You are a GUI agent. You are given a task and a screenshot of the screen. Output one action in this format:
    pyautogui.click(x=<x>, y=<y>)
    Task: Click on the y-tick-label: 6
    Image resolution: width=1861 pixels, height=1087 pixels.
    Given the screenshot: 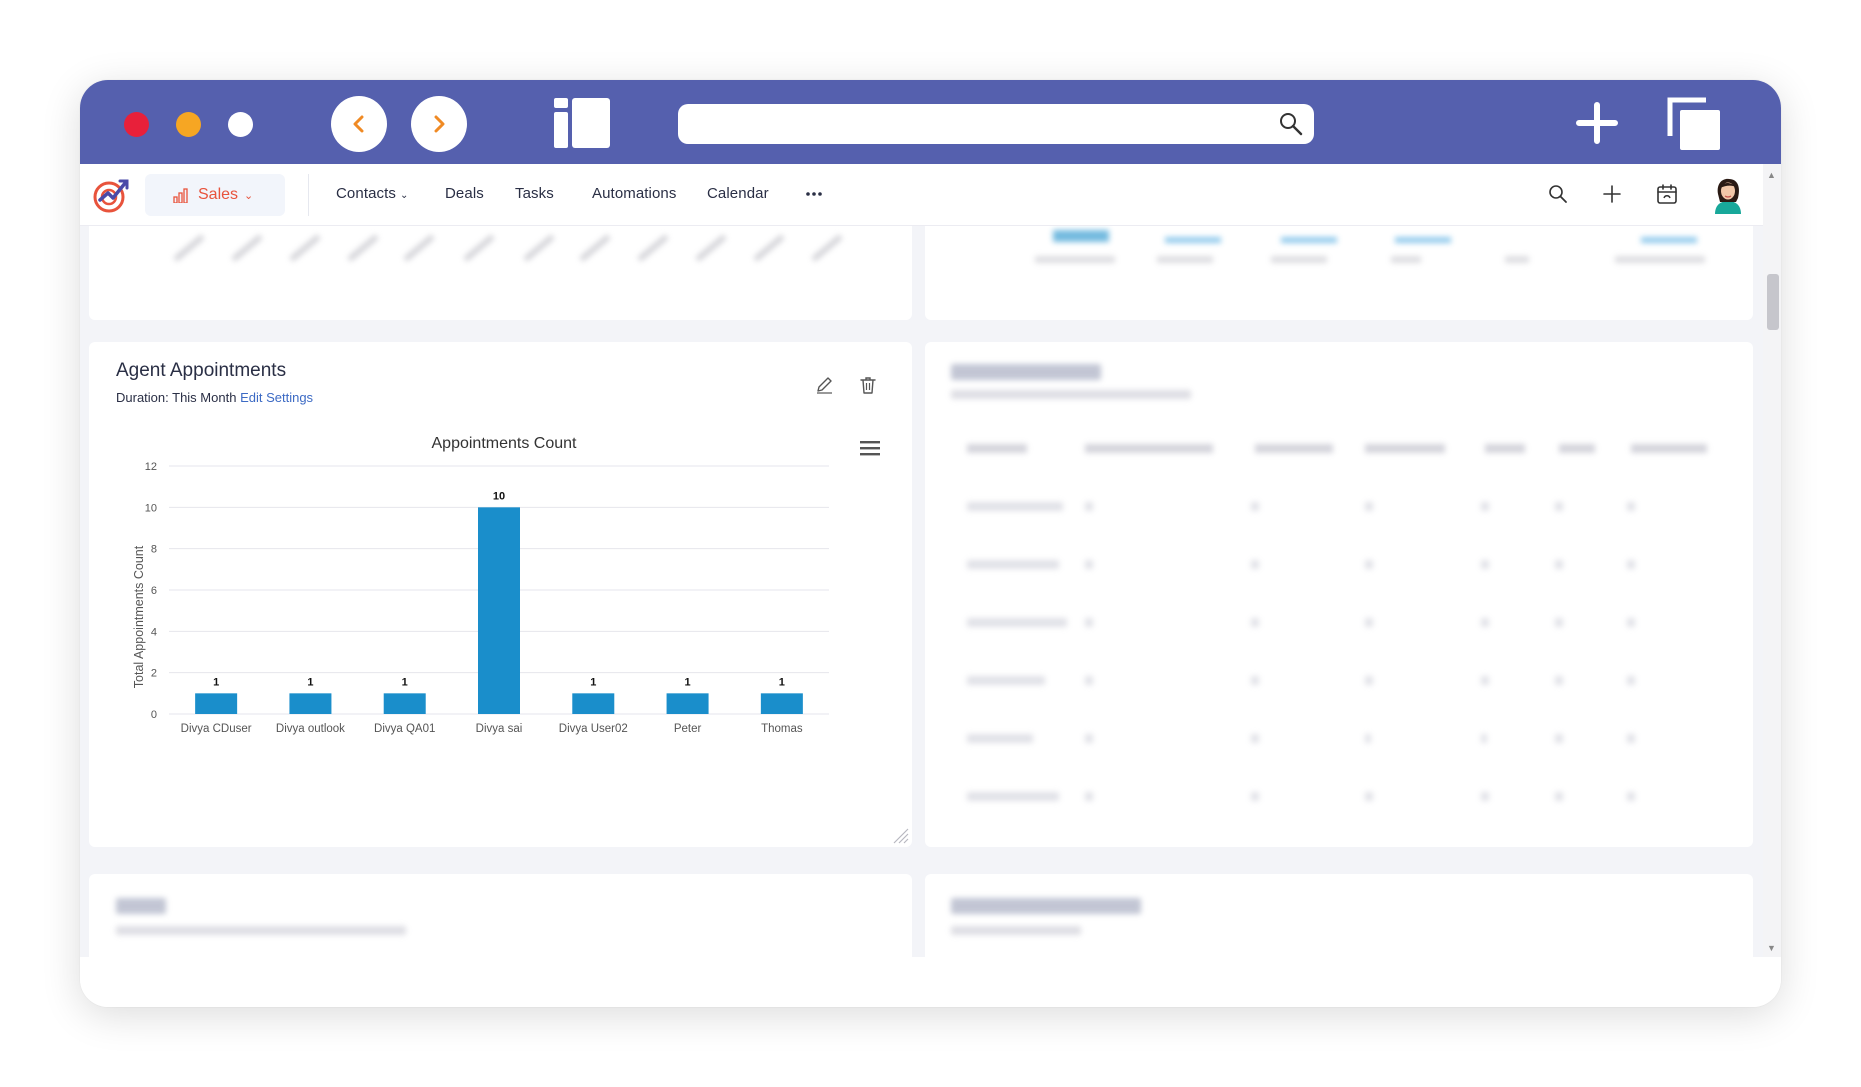 What is the action you would take?
    pyautogui.click(x=154, y=591)
    